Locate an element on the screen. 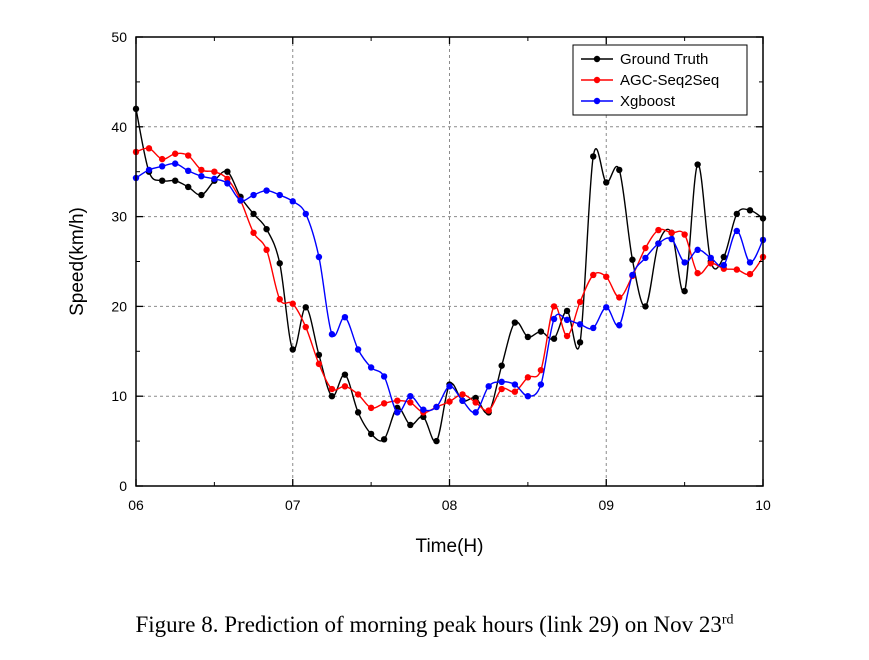  x-tick-label: 06 is located at coordinates (136, 505).